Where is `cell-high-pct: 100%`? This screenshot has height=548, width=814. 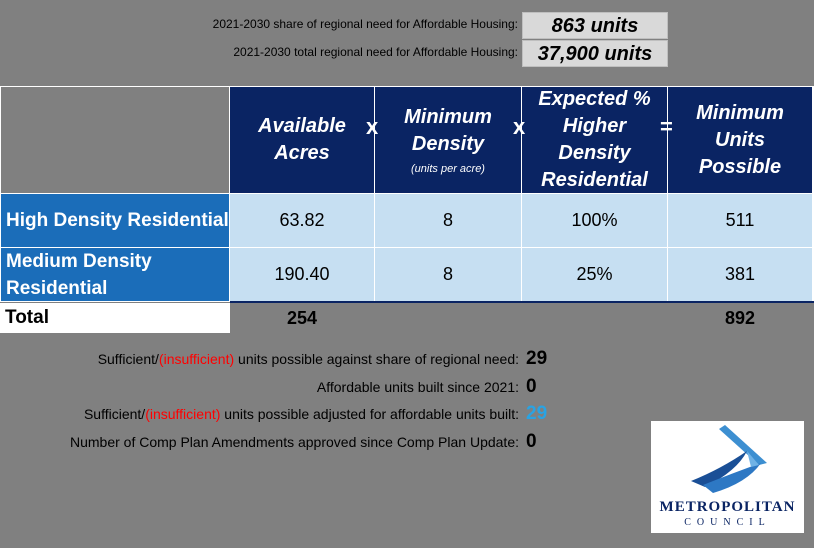 cell-high-pct: 100% is located at coordinates (594, 220).